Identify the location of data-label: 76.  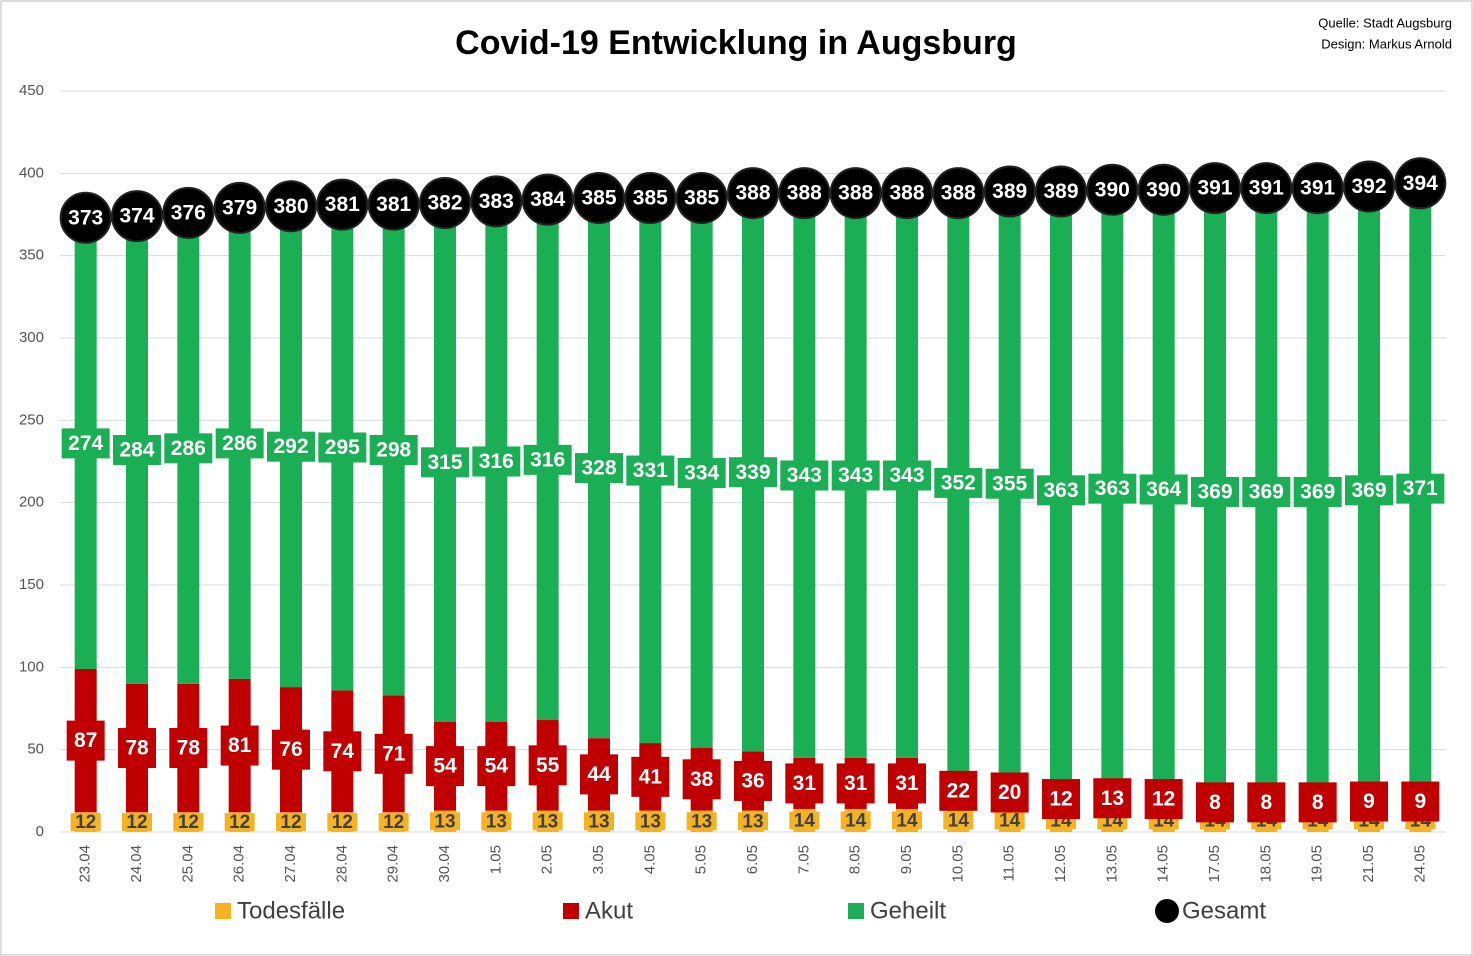
(290, 749).